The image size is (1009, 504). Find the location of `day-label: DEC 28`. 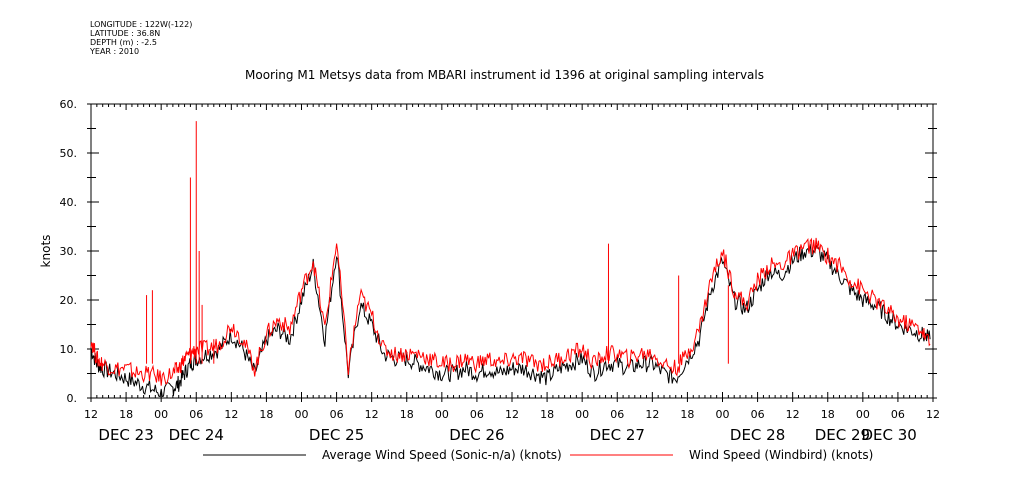

day-label: DEC 28 is located at coordinates (757, 435).